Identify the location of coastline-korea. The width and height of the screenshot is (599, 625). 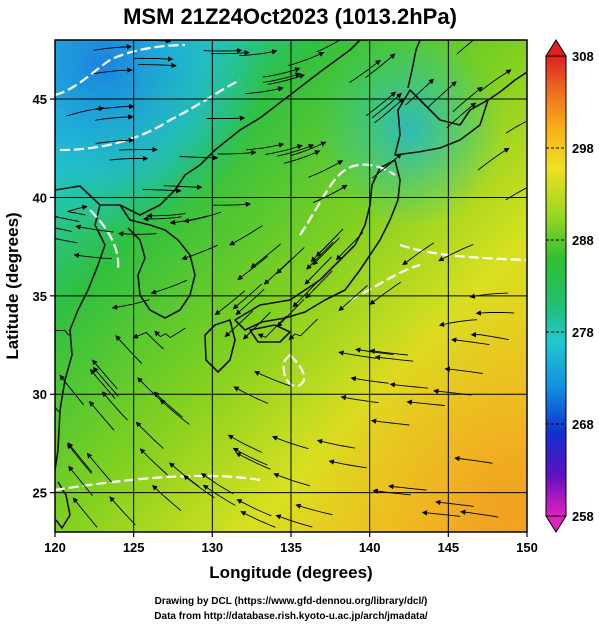
(157, 261).